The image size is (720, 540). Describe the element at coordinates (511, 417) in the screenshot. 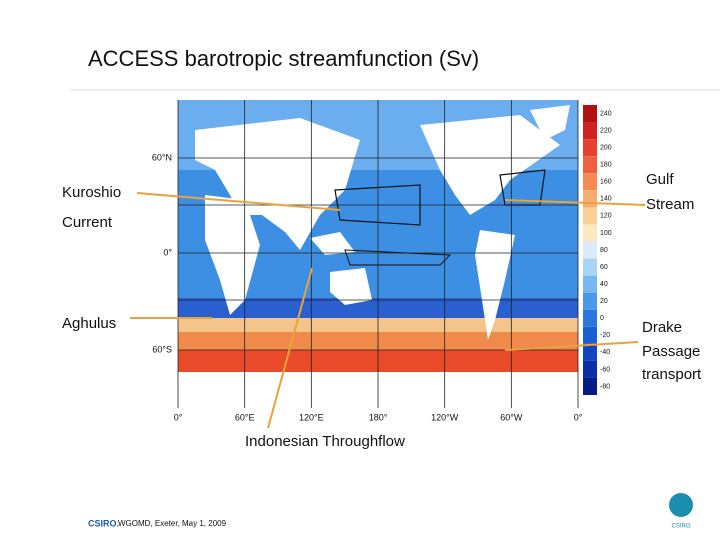

I see `lon-label: 60°W` at that location.